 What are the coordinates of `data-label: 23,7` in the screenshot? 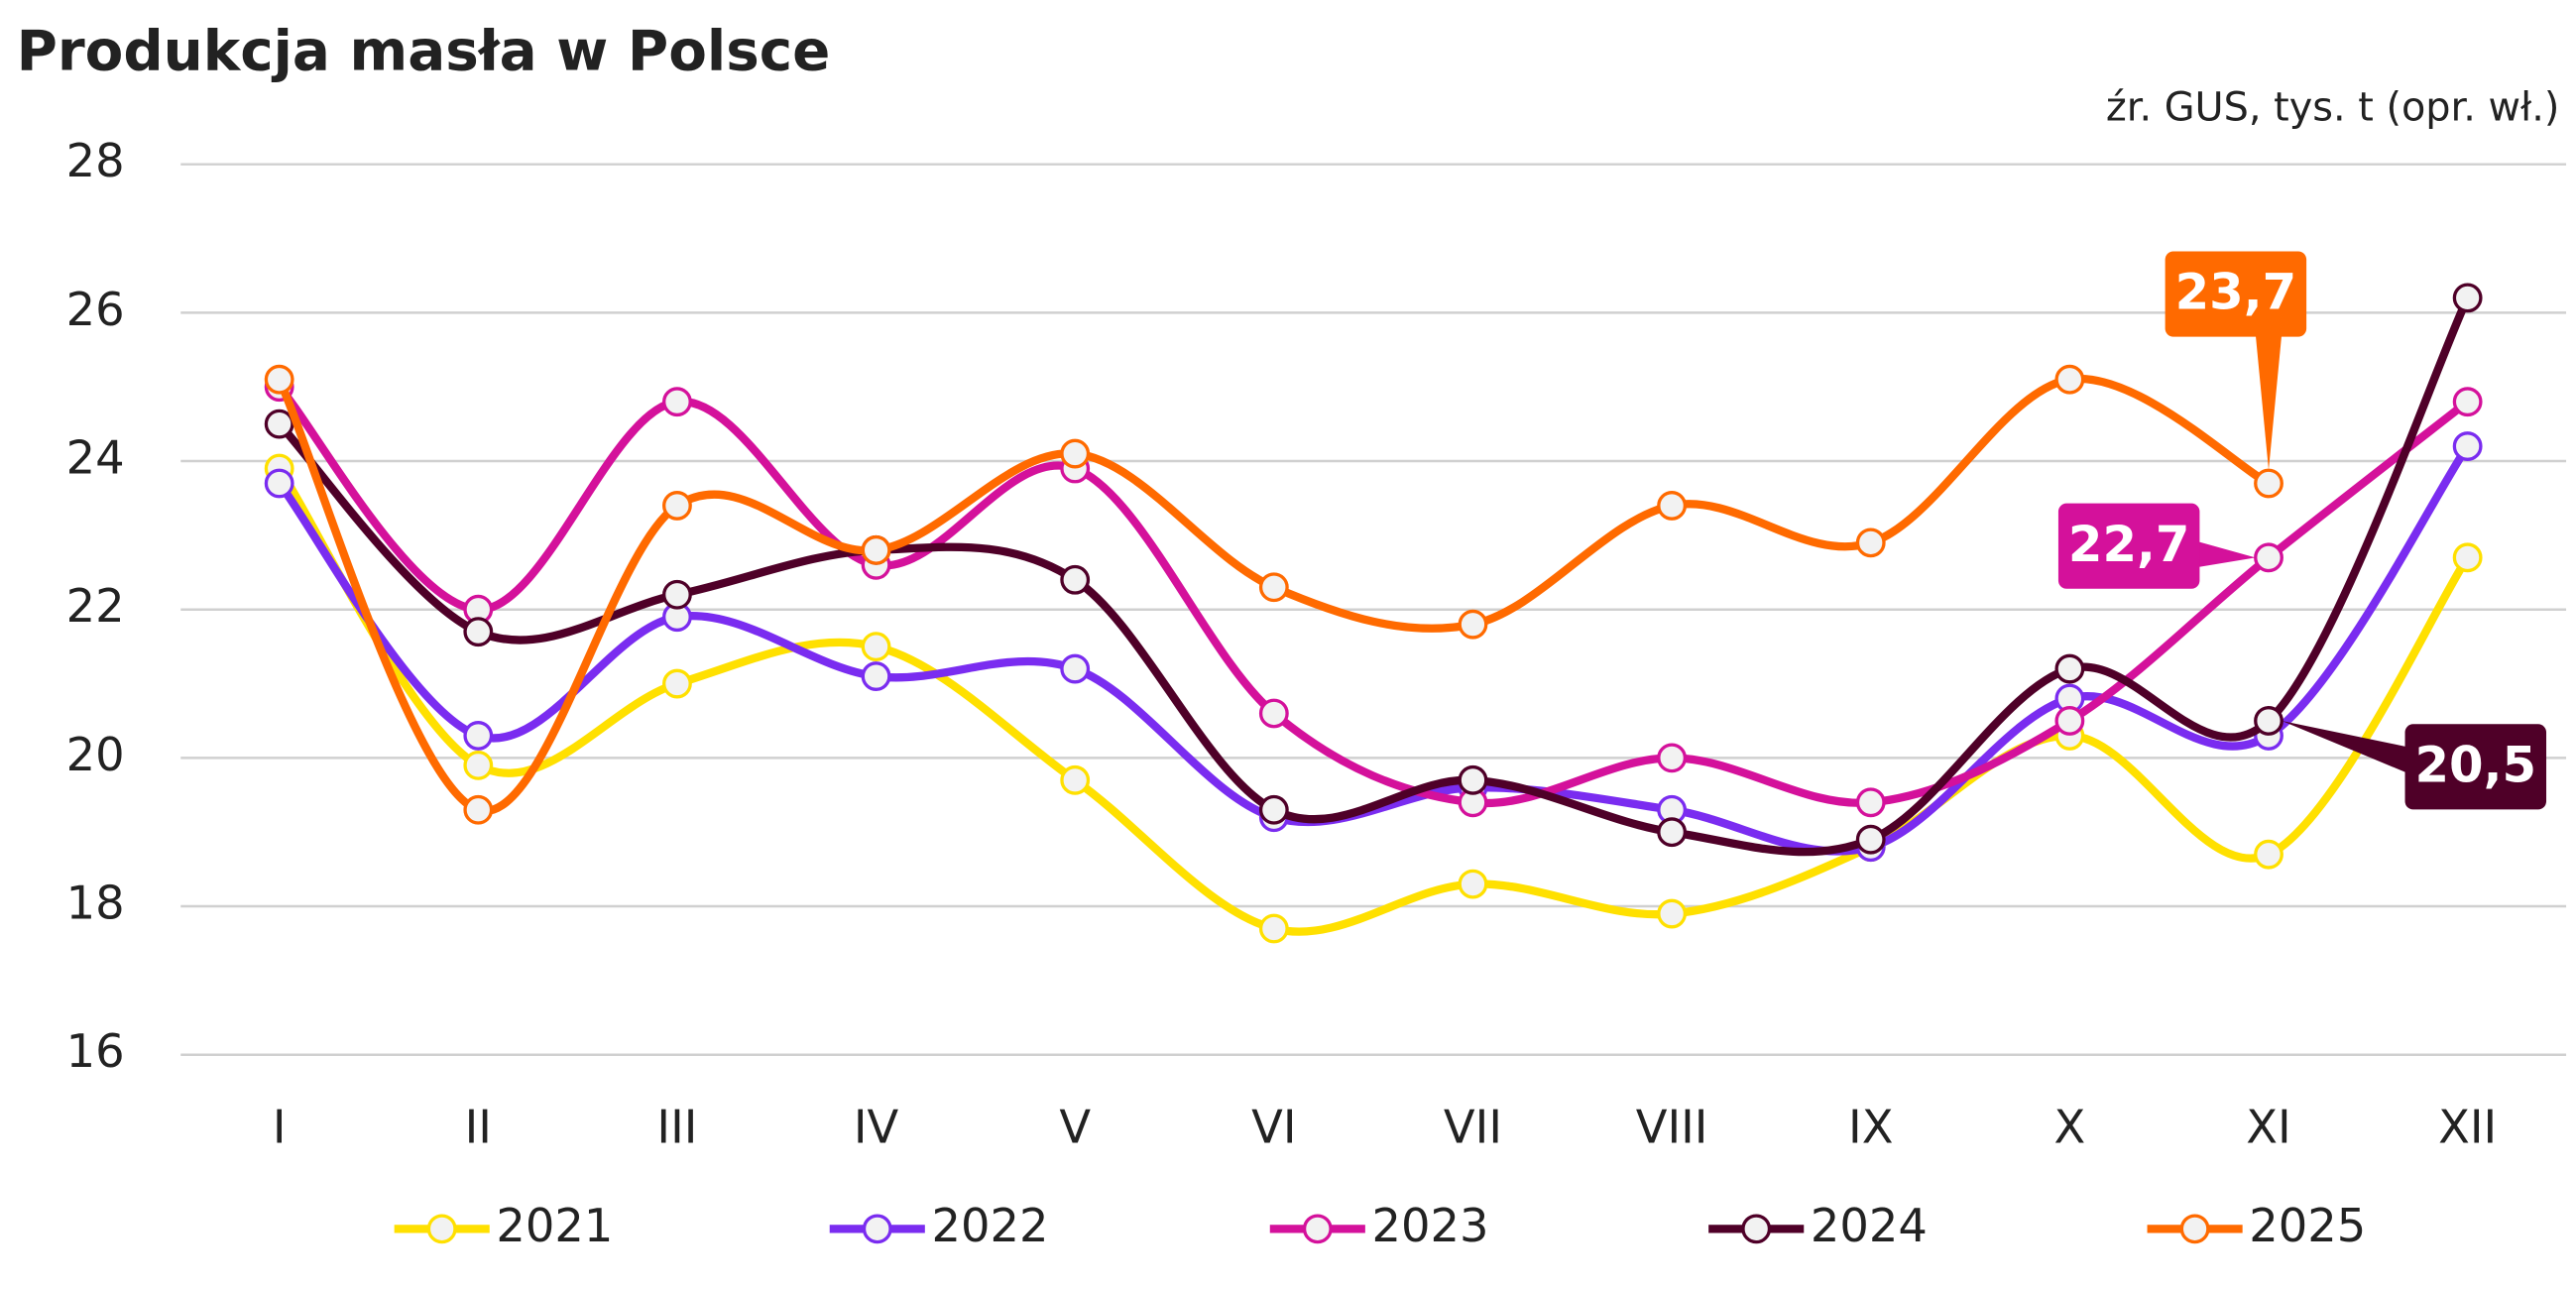 It's located at (2236, 293).